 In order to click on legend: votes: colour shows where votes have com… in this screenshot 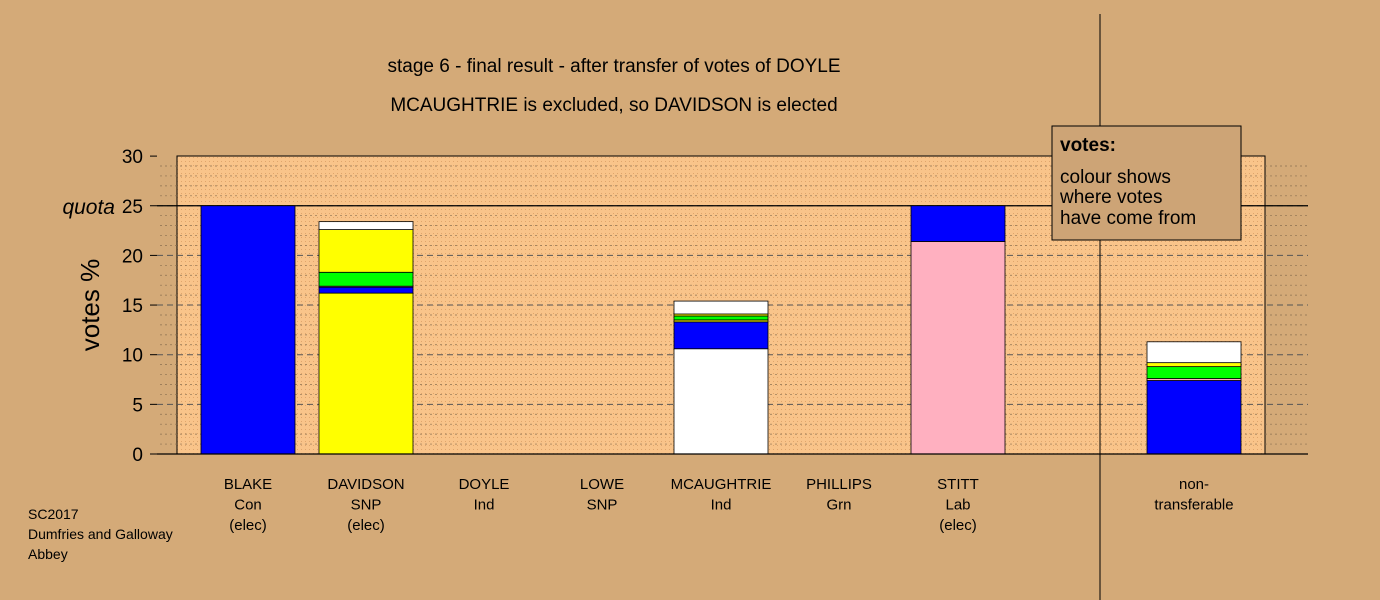, I will do `click(1146, 183)`.